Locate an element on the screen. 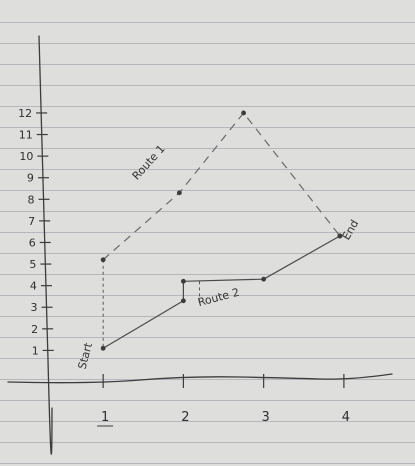 The height and width of the screenshot is (466, 415). annotation-label: End is located at coordinates (351, 230).